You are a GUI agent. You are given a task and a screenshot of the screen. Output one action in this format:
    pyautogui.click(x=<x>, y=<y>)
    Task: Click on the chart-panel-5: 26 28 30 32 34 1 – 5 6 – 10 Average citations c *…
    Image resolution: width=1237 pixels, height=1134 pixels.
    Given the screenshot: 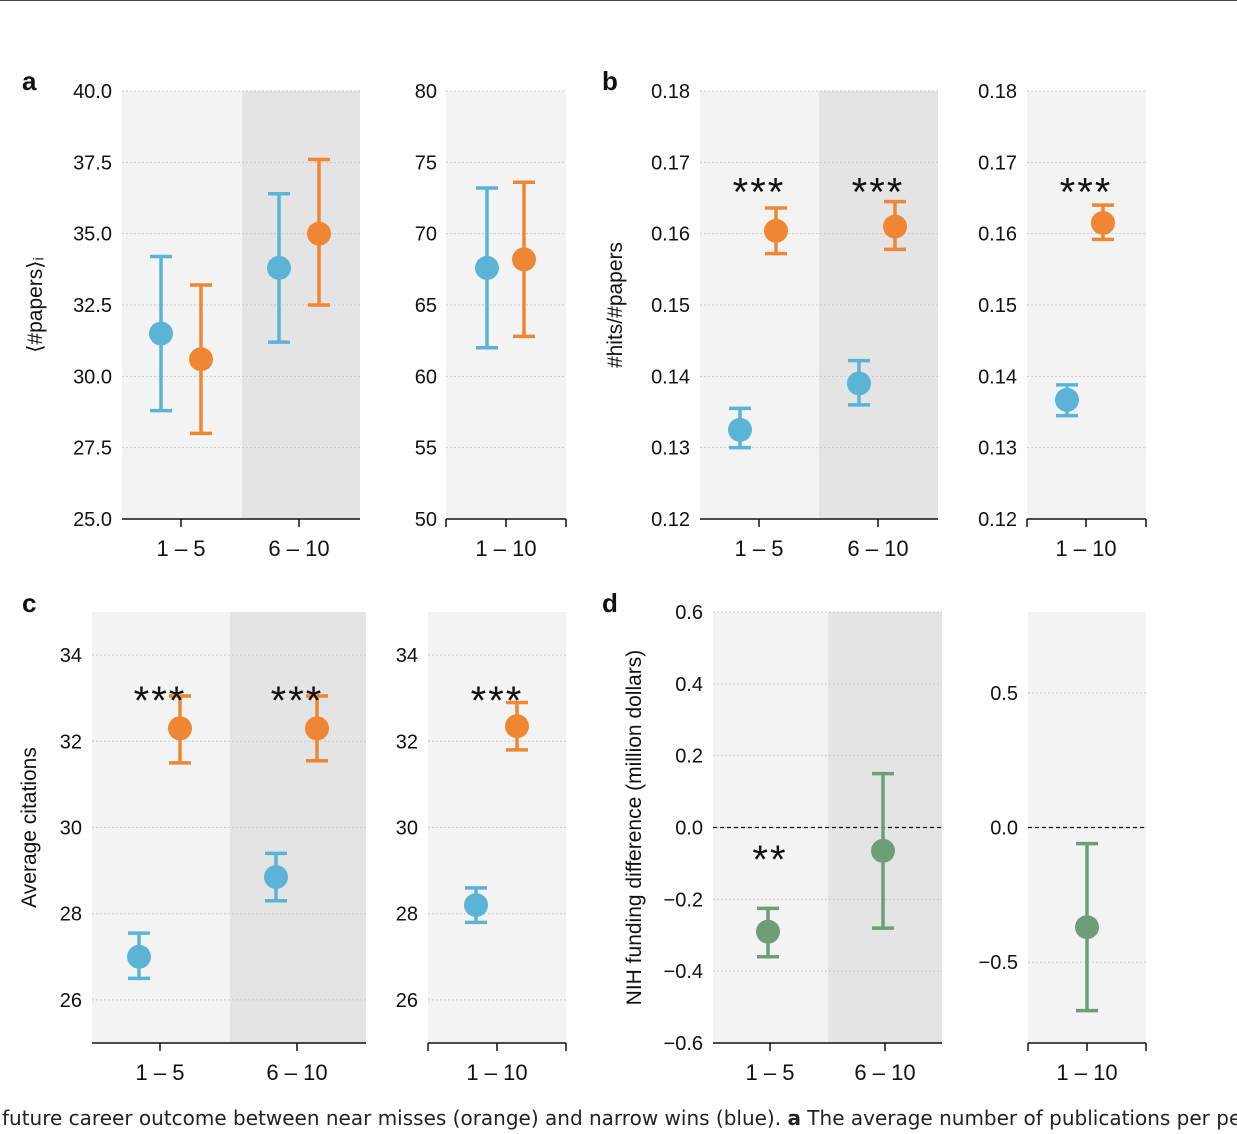 What is the action you would take?
    pyautogui.click(x=192, y=836)
    